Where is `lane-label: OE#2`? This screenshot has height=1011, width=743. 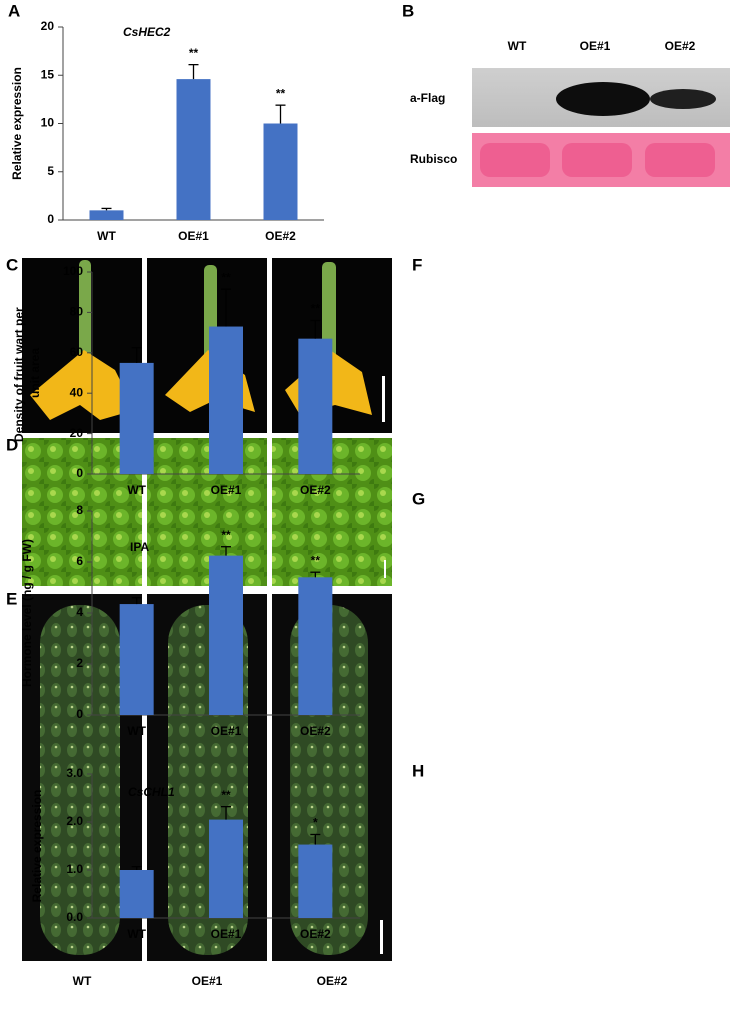 lane-label: OE#2 is located at coordinates (680, 46).